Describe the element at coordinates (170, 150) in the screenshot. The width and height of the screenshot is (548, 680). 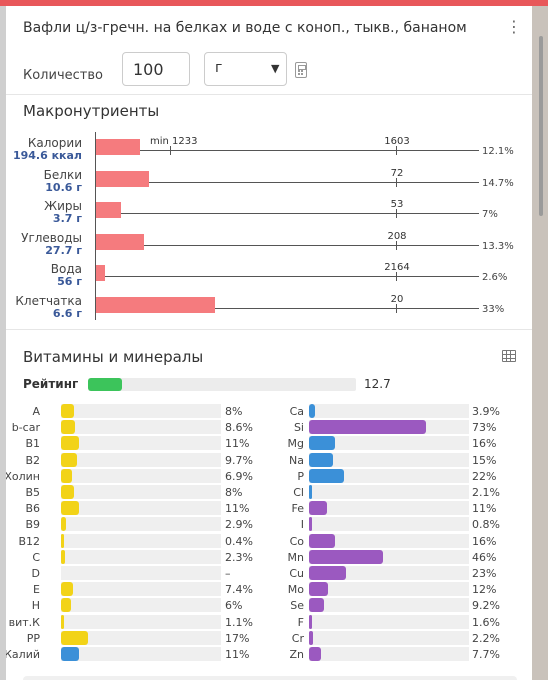
I see `macro-min-tick` at that location.